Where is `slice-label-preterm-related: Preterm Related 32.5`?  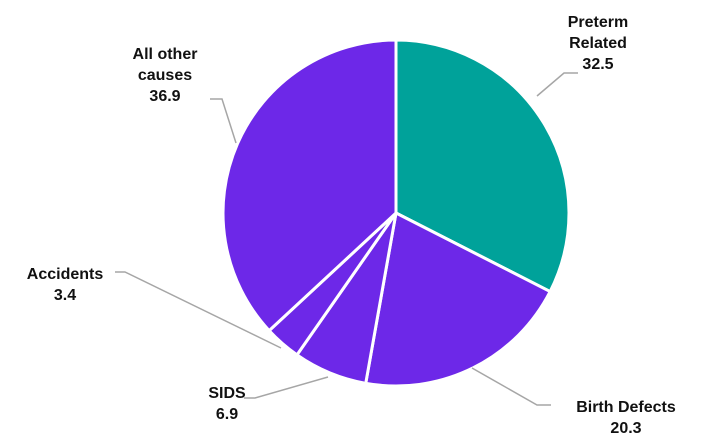
slice-label-preterm-related: Preterm Related 32.5 is located at coordinates (598, 43).